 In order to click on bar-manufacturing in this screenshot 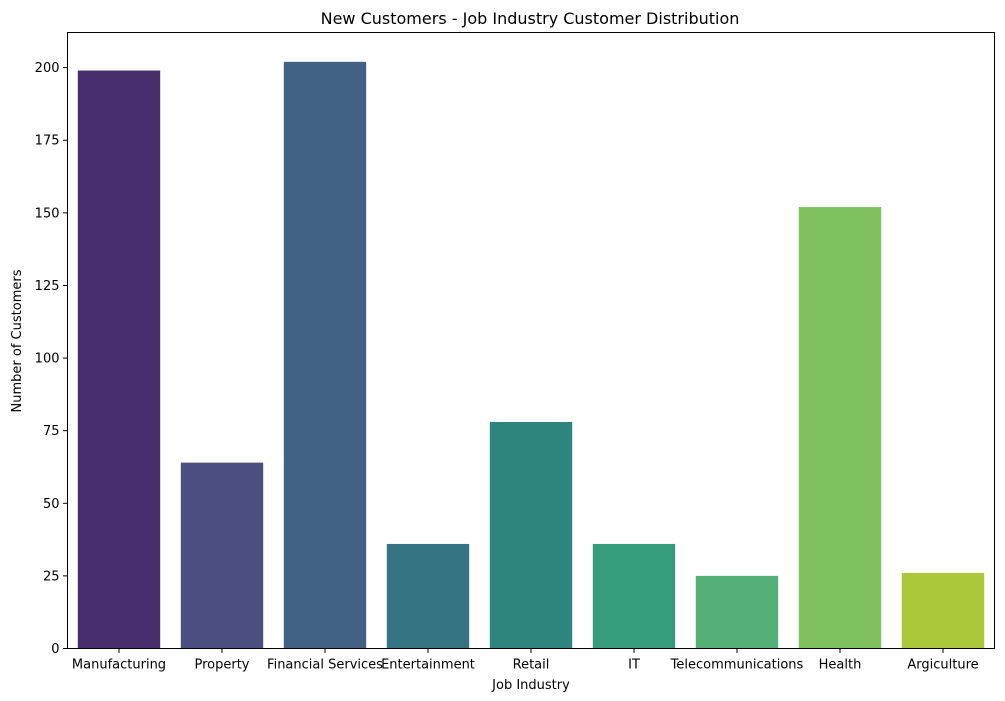, I will do `click(119, 359)`.